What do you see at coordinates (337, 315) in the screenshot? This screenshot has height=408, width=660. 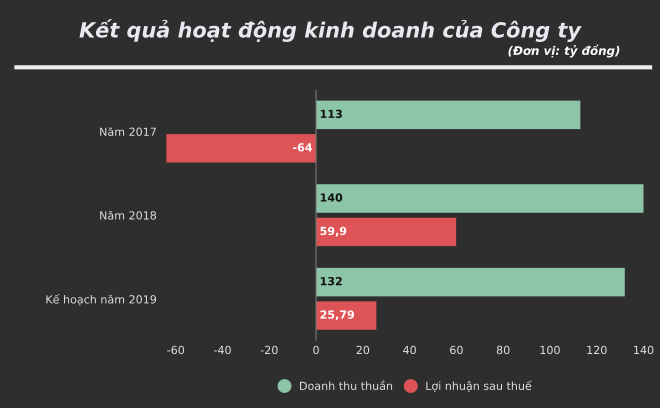 I see `data-label: 25,79` at bounding box center [337, 315].